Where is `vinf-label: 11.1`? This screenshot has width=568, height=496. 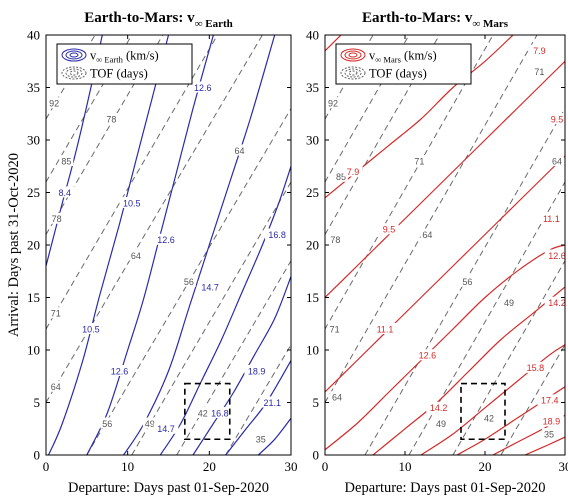 vinf-label: 11.1 is located at coordinates (385, 329).